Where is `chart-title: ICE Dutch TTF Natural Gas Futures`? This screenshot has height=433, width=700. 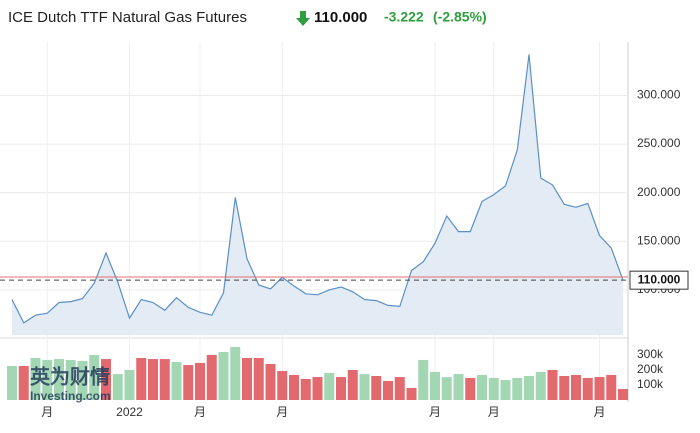 chart-title: ICE Dutch TTF Natural Gas Futures is located at coordinates (127, 17).